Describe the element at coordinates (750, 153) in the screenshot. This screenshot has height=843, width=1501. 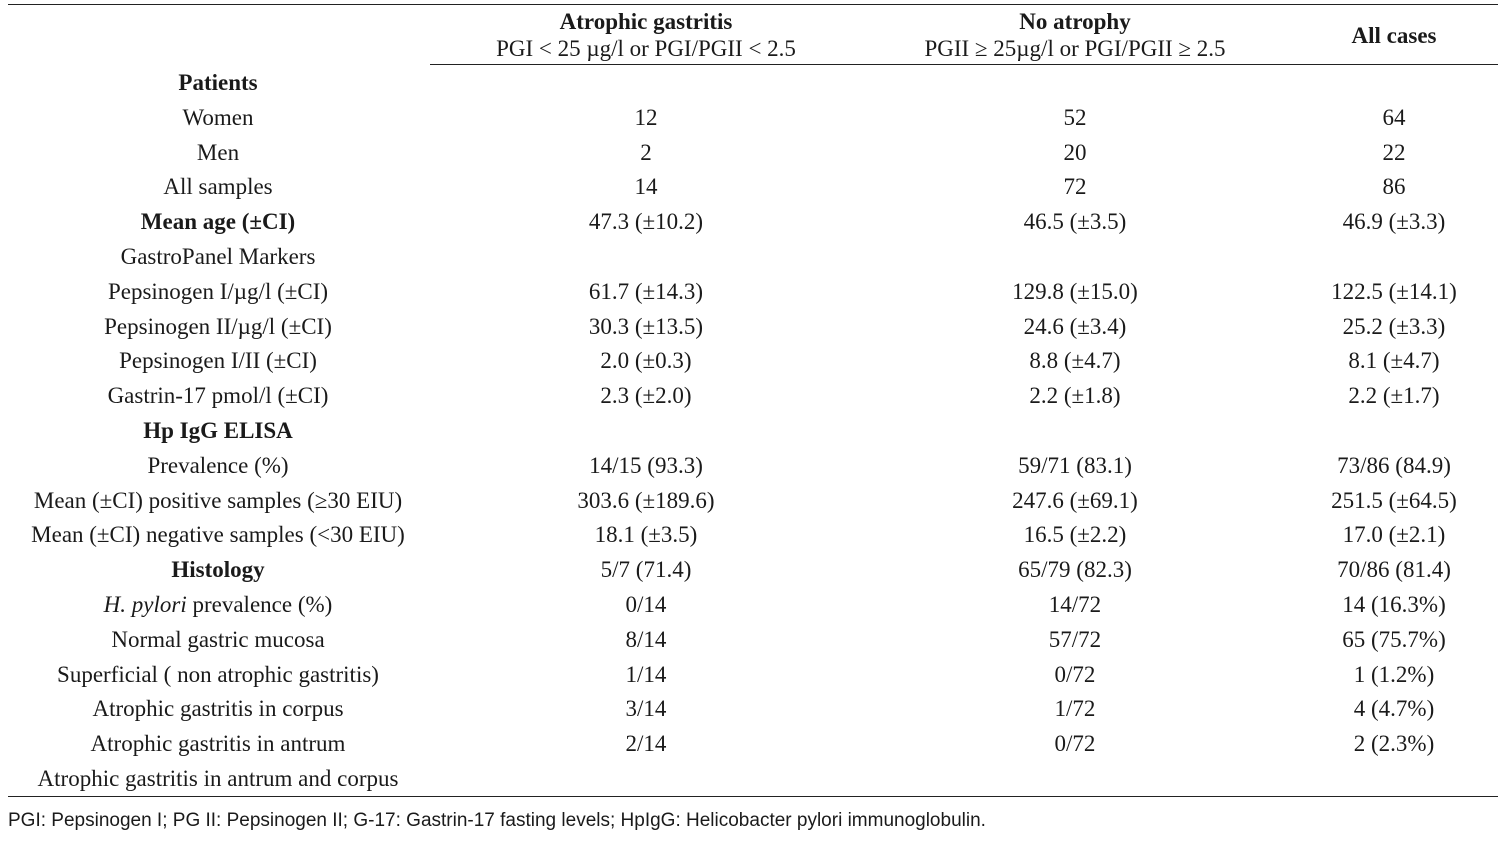
I see `table-row: Men 2 20 22` at that location.